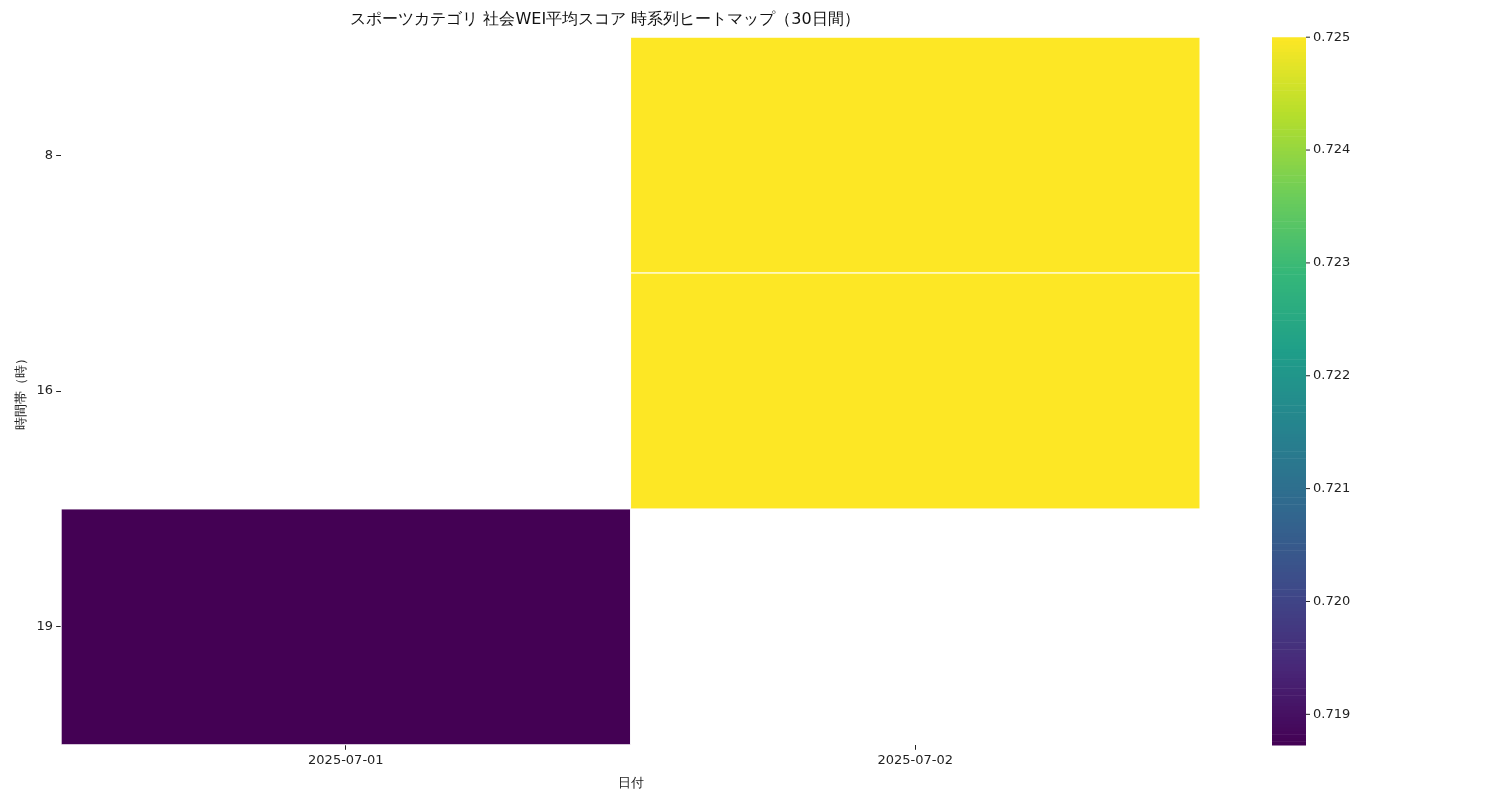  I want to click on chart-title: スポーツカテゴリ 社会WEI平均スコア 時系列ヒートマップ（30日間）, so click(605, 18).